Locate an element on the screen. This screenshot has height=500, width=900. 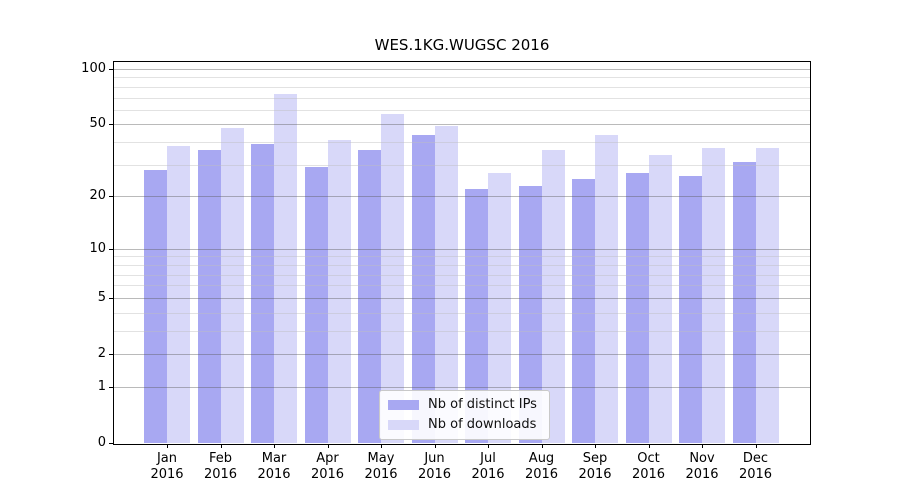
x-tick-label-jul: Jul 2016 is located at coordinates (488, 466).